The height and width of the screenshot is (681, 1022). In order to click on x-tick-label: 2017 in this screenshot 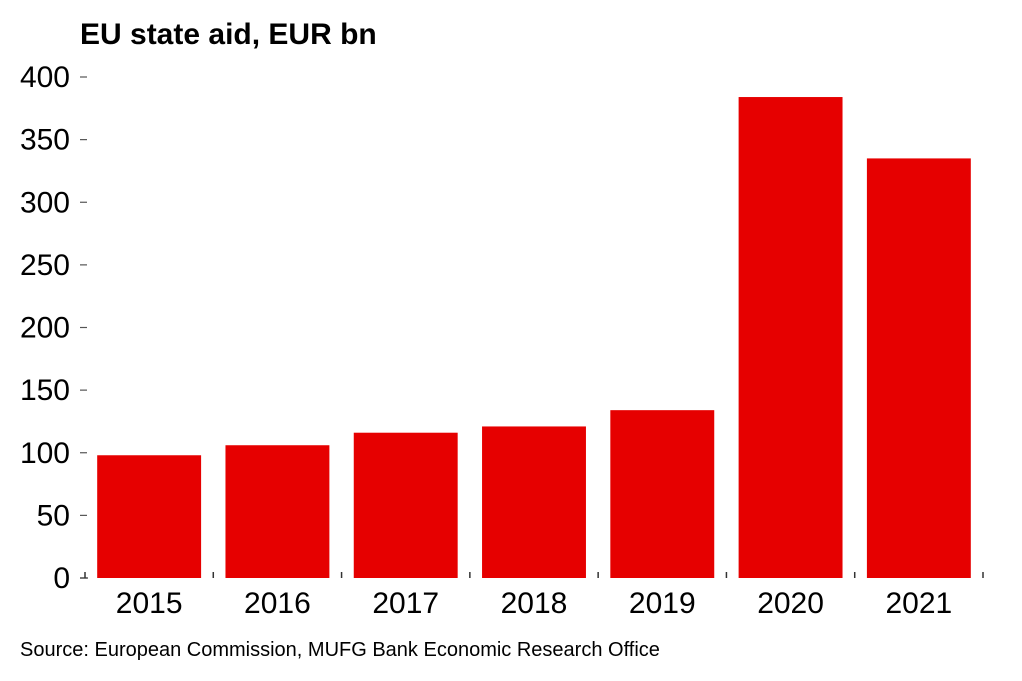, I will do `click(405, 603)`.